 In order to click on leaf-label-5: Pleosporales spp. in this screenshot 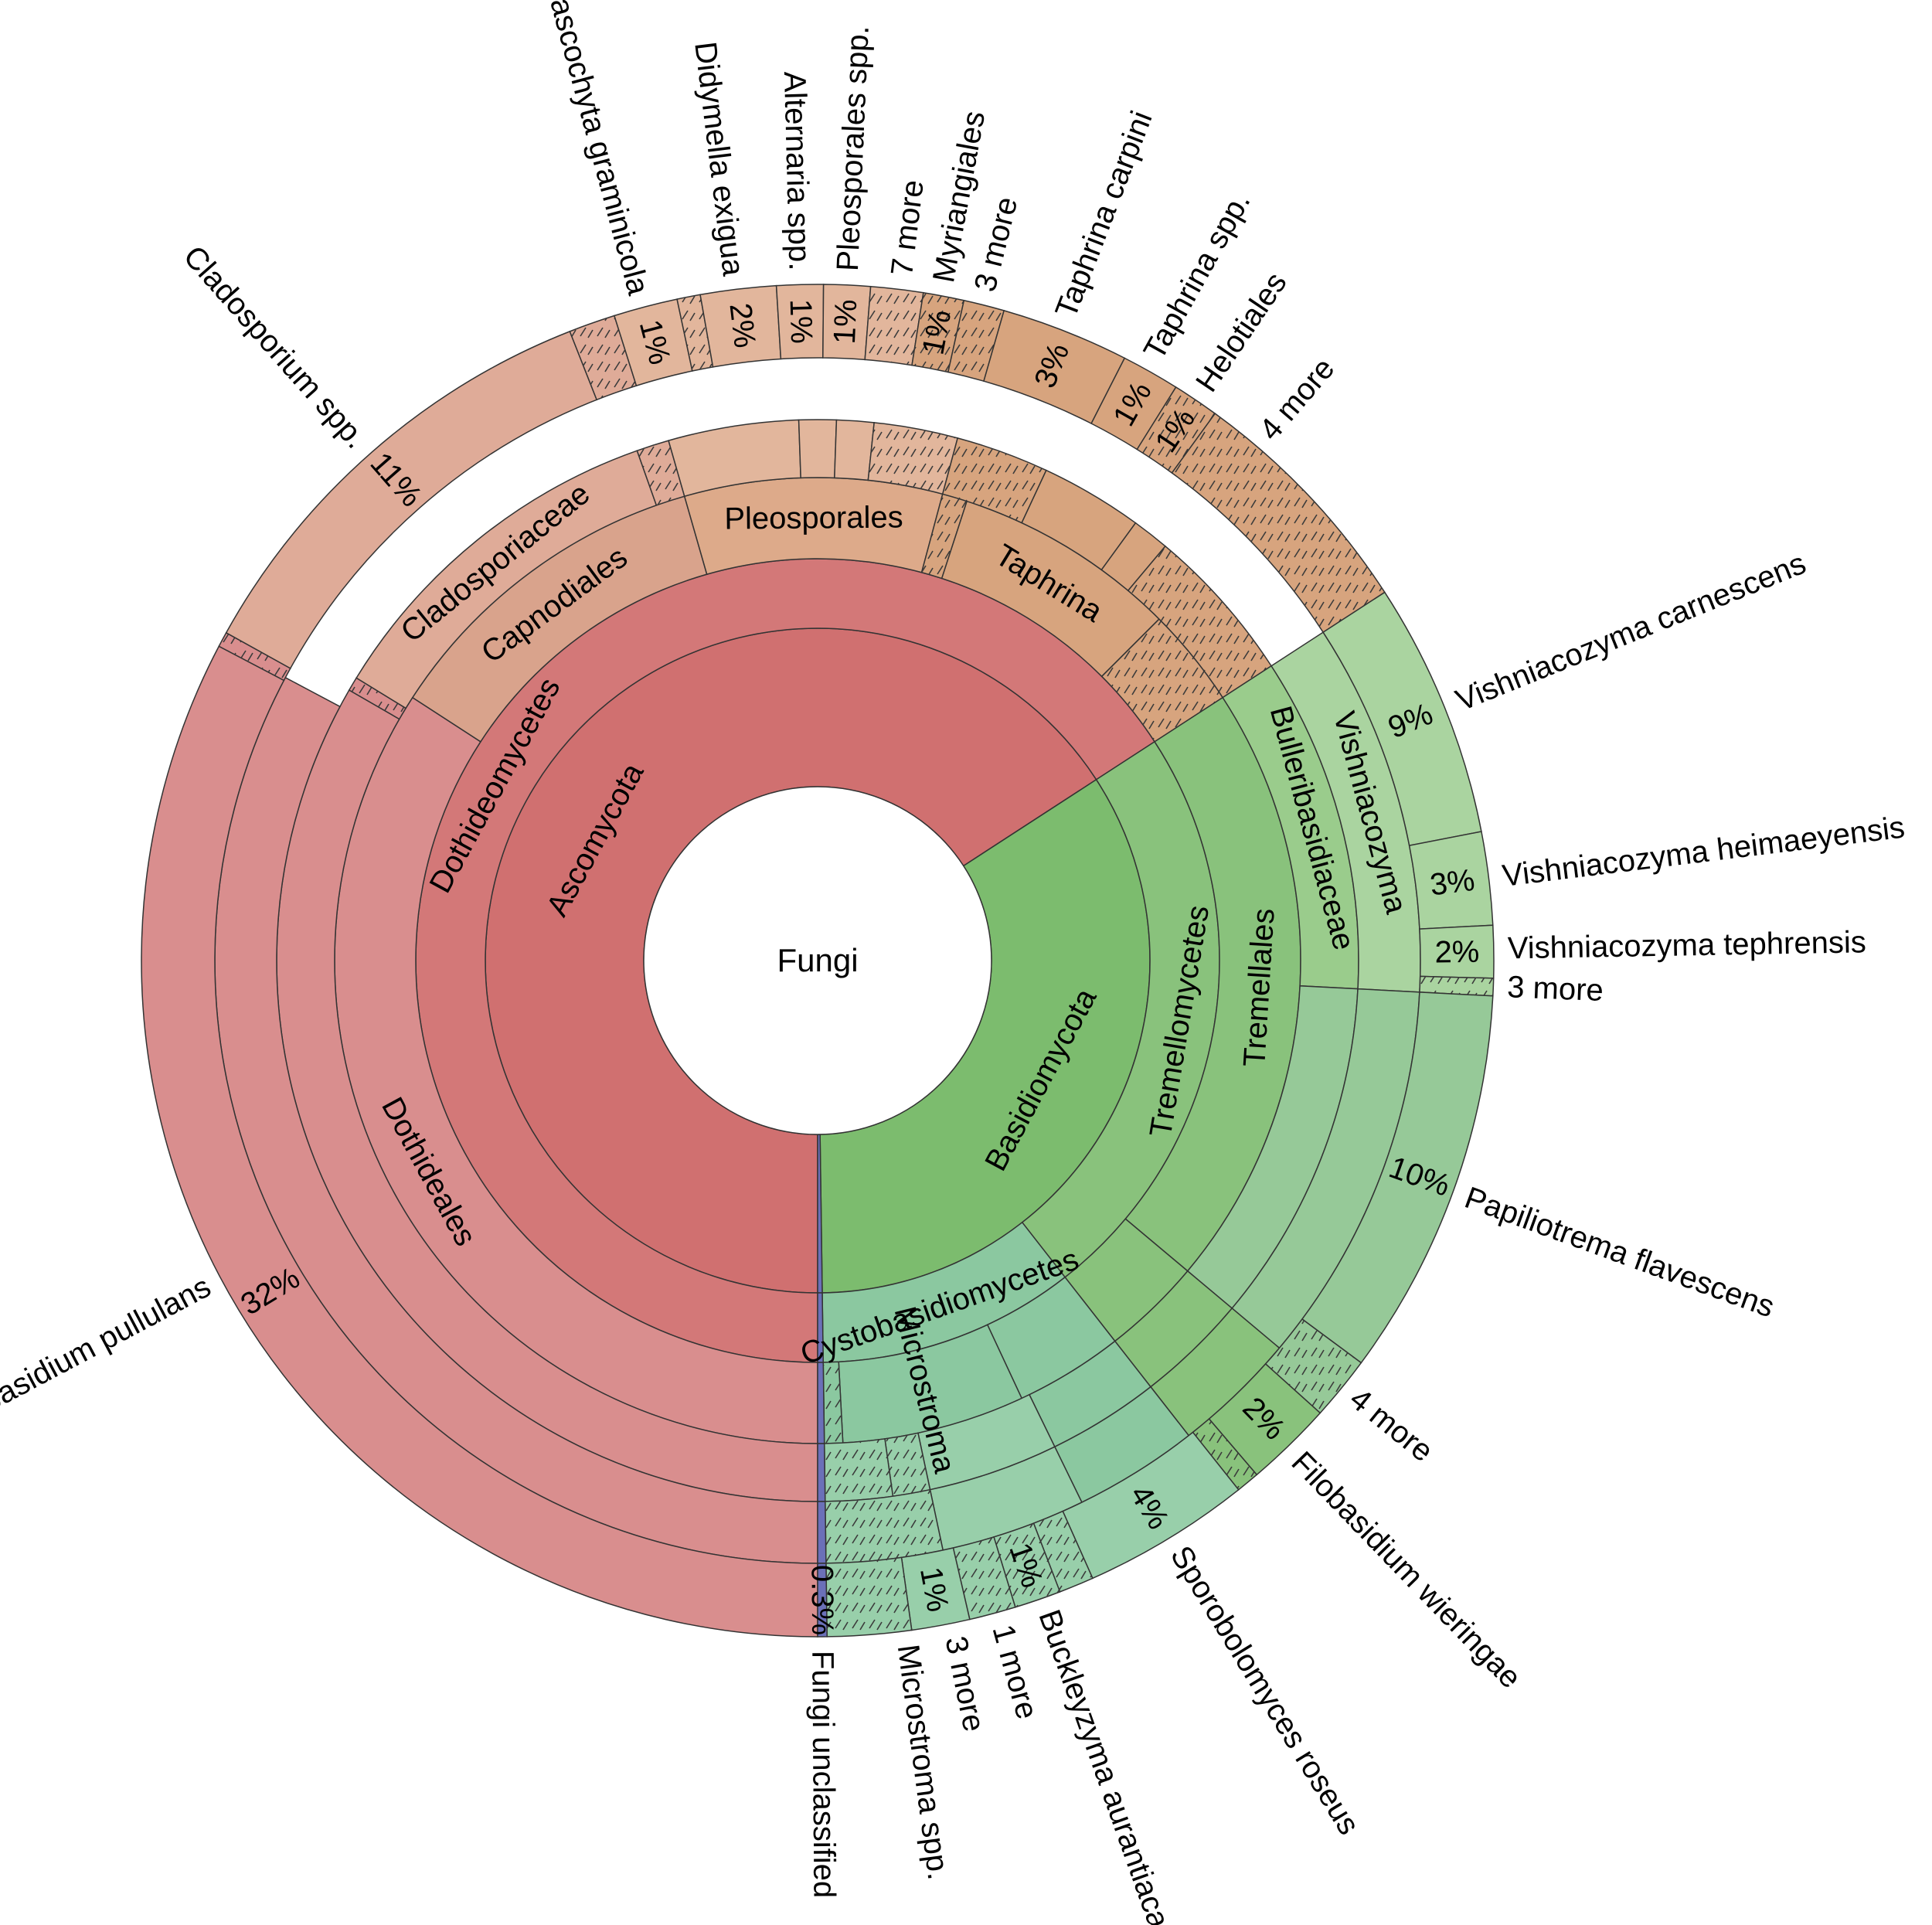, I will do `click(854, 148)`.